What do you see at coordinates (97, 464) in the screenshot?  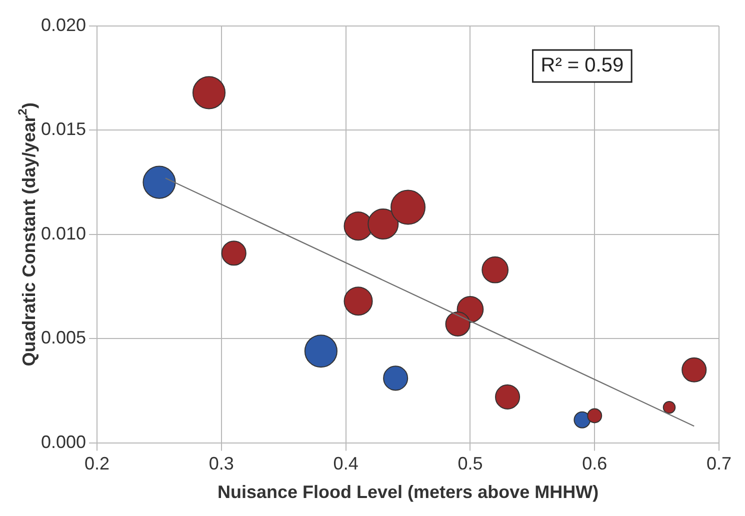 I see `x-tick-label: 0.2` at bounding box center [97, 464].